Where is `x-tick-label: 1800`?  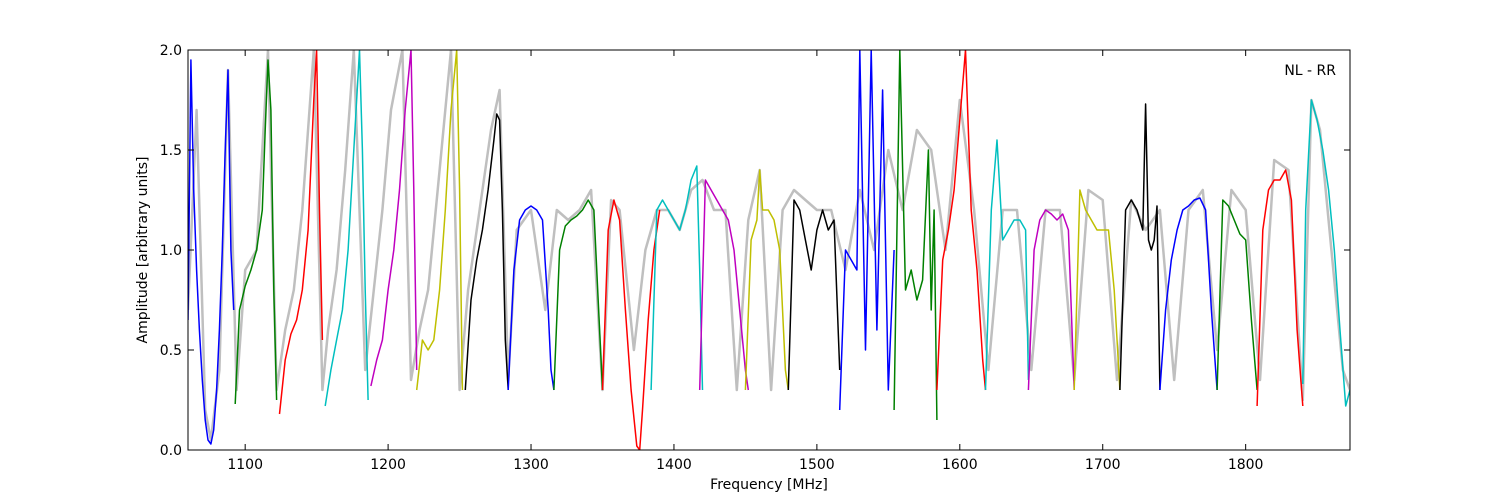
x-tick-label: 1800 is located at coordinates (1246, 465).